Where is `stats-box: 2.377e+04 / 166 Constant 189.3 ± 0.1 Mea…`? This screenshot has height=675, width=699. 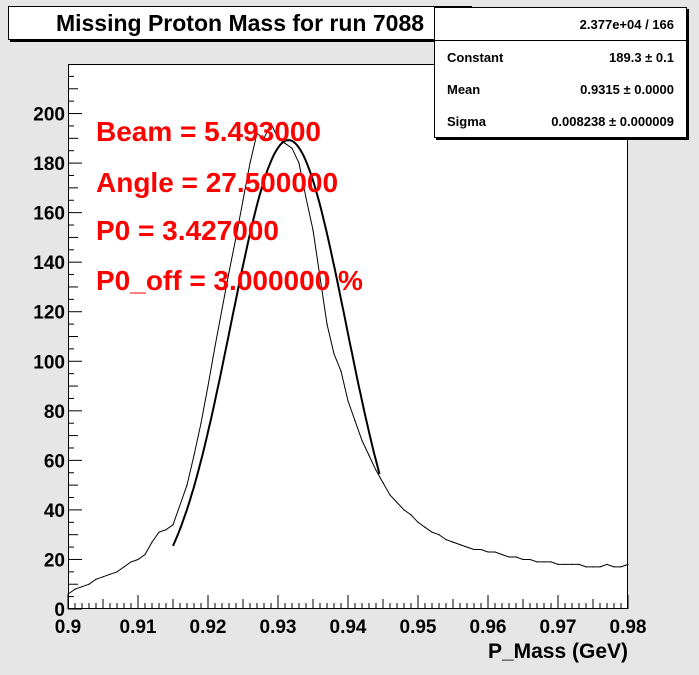
stats-box: 2.377e+04 / 166 Constant 189.3 ± 0.1 Mea… is located at coordinates (560, 72).